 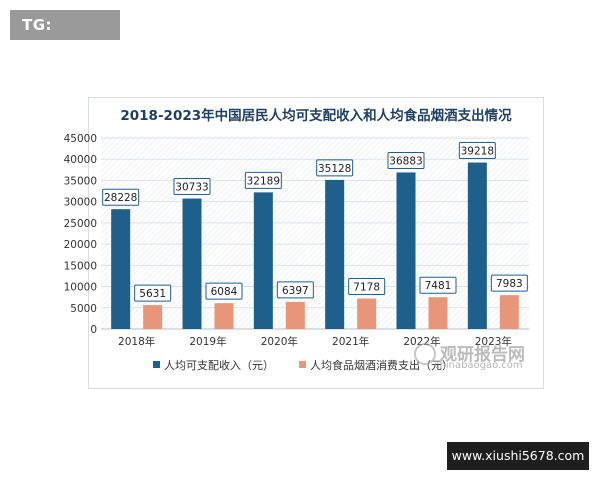 I want to click on y-tick-label: 25000, so click(x=80, y=224).